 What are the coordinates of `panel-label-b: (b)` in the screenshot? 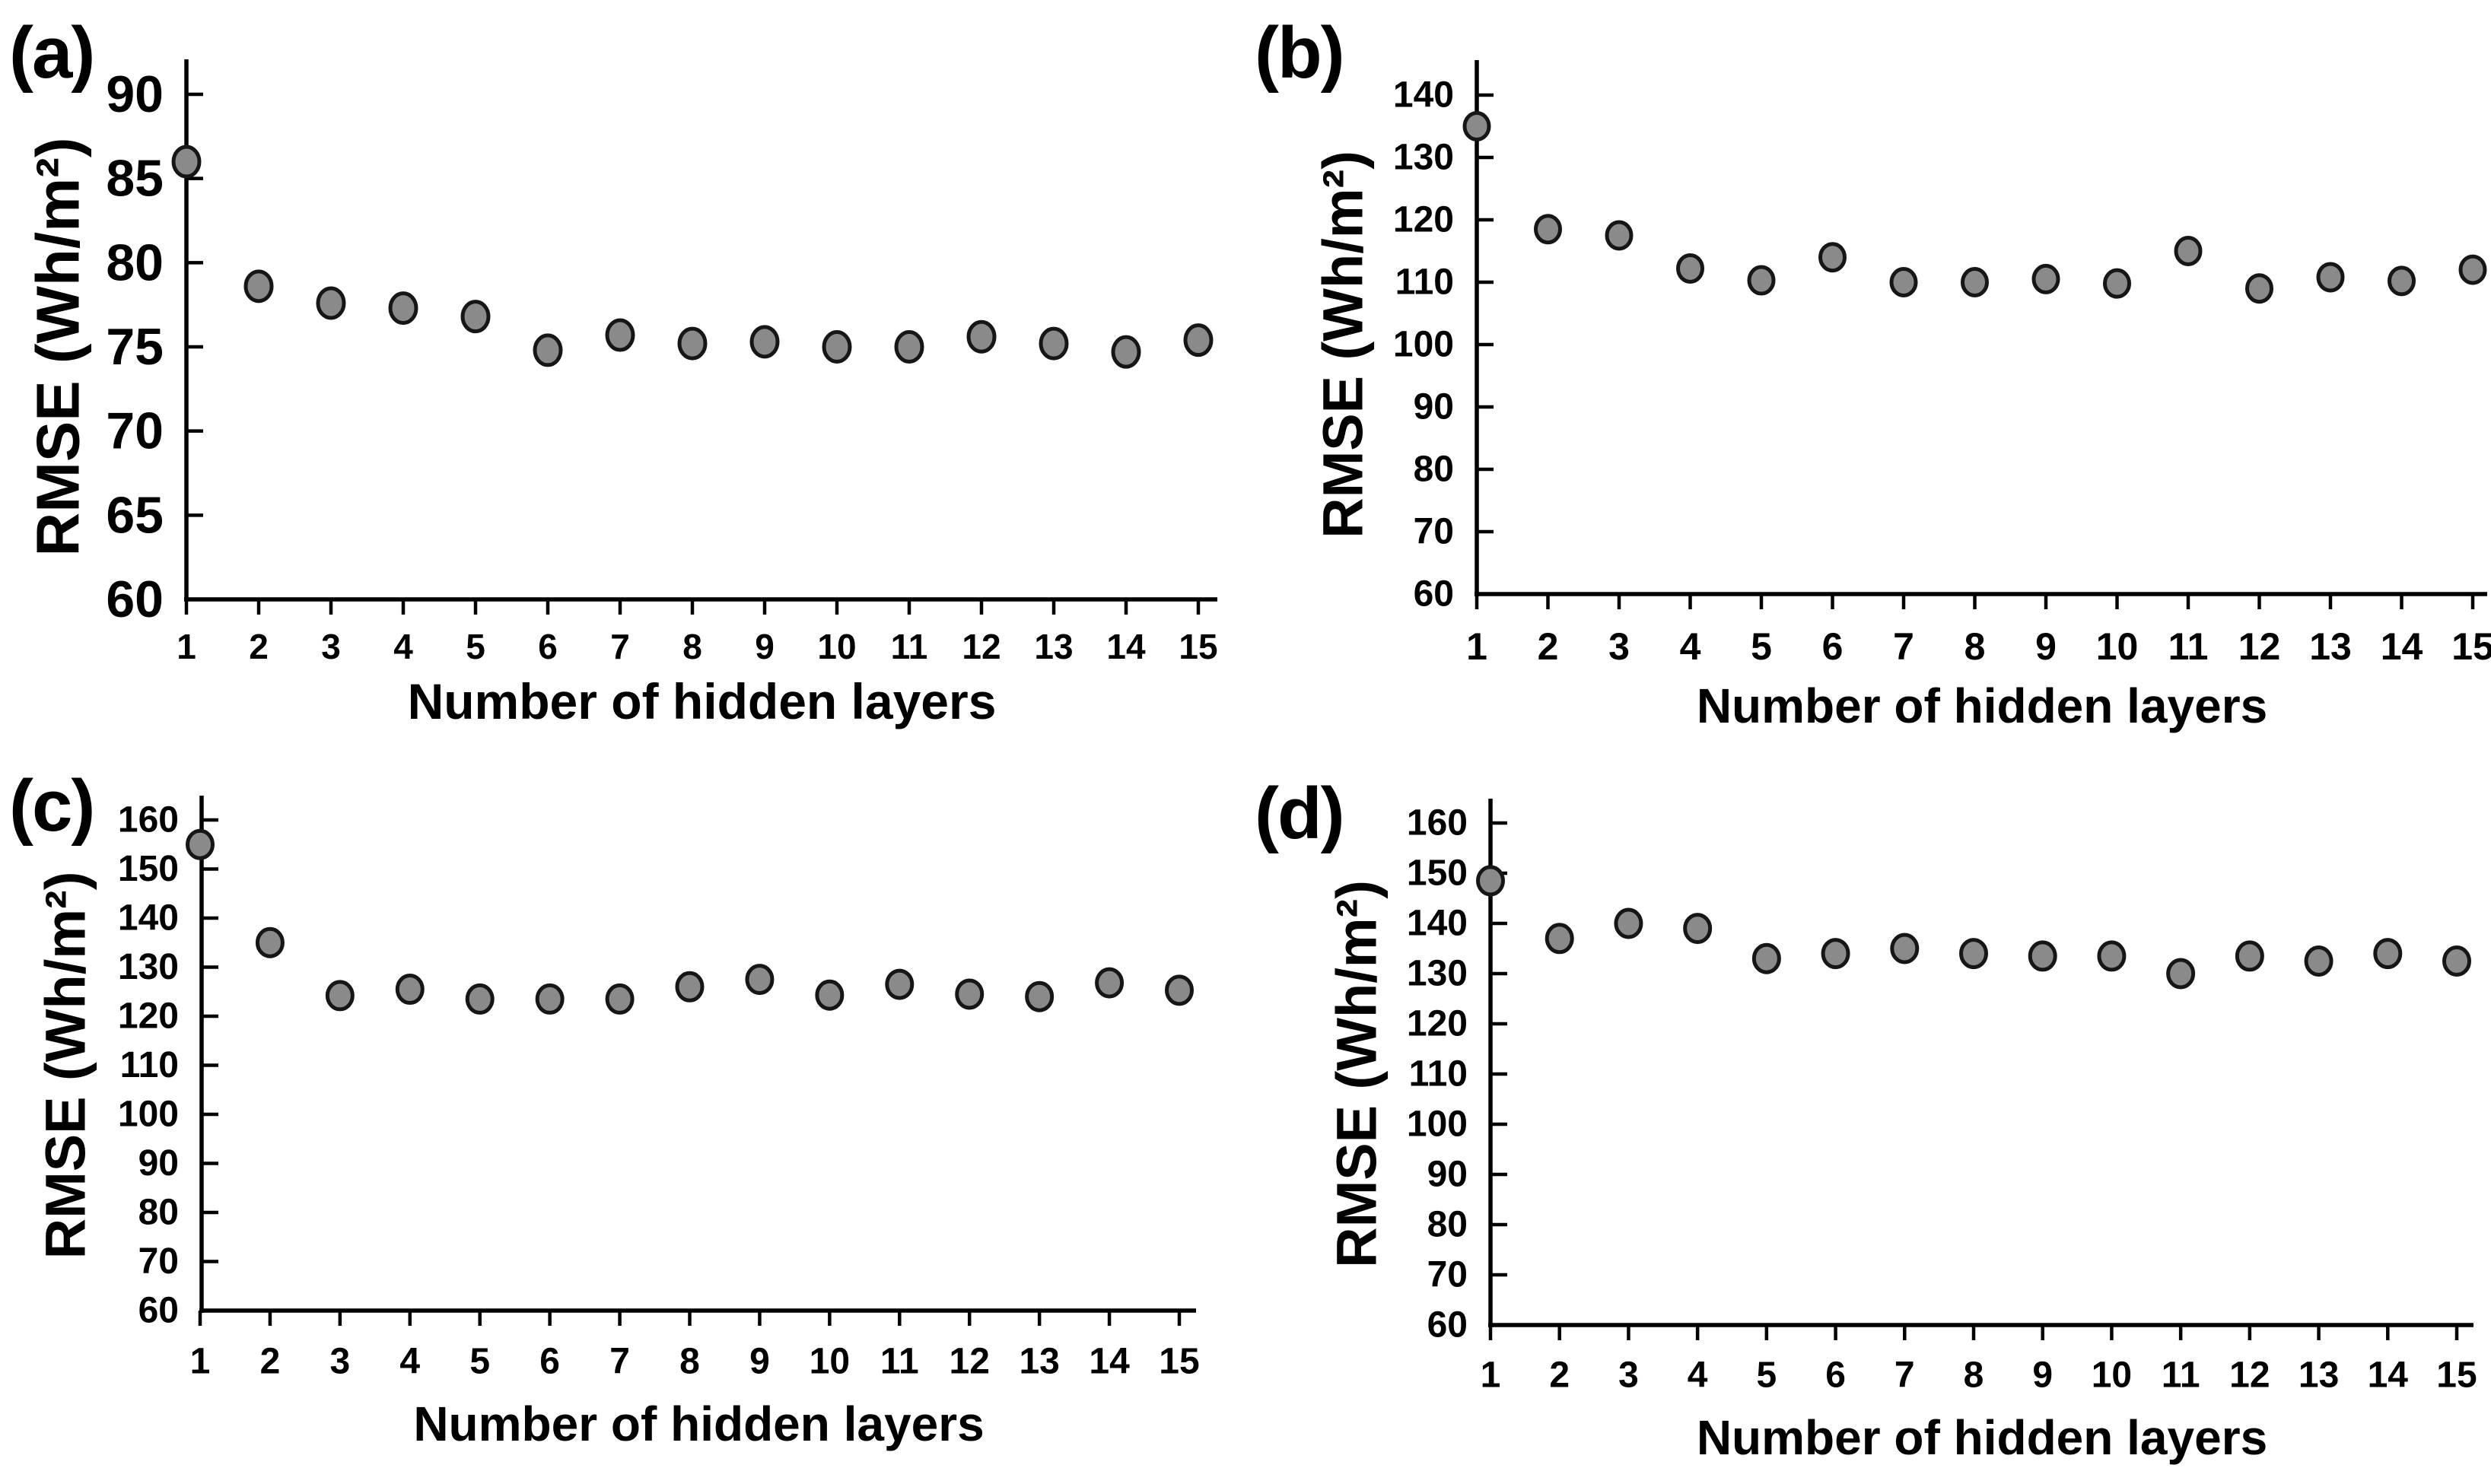 It's located at (1300, 53).